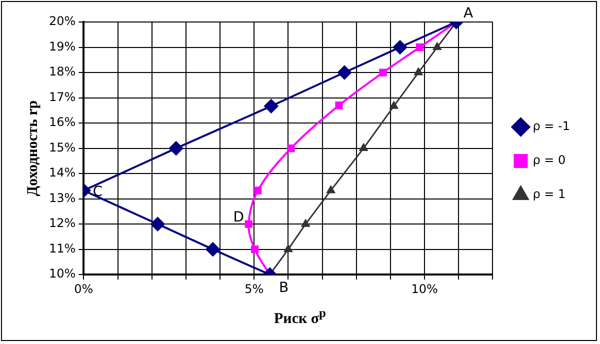 This screenshot has width=600, height=344. What do you see at coordinates (62, 248) in the screenshot?
I see `y-tick-label: 11%` at bounding box center [62, 248].